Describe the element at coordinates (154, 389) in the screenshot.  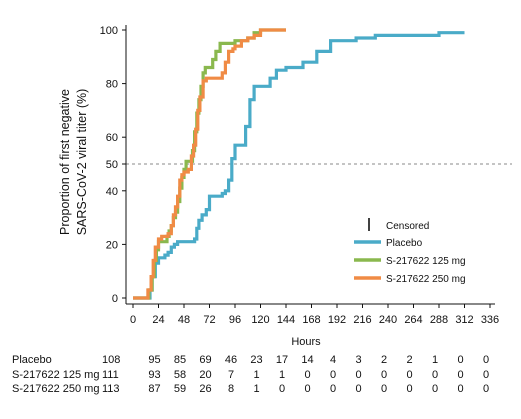
I see `risk-cell: 87` at that location.